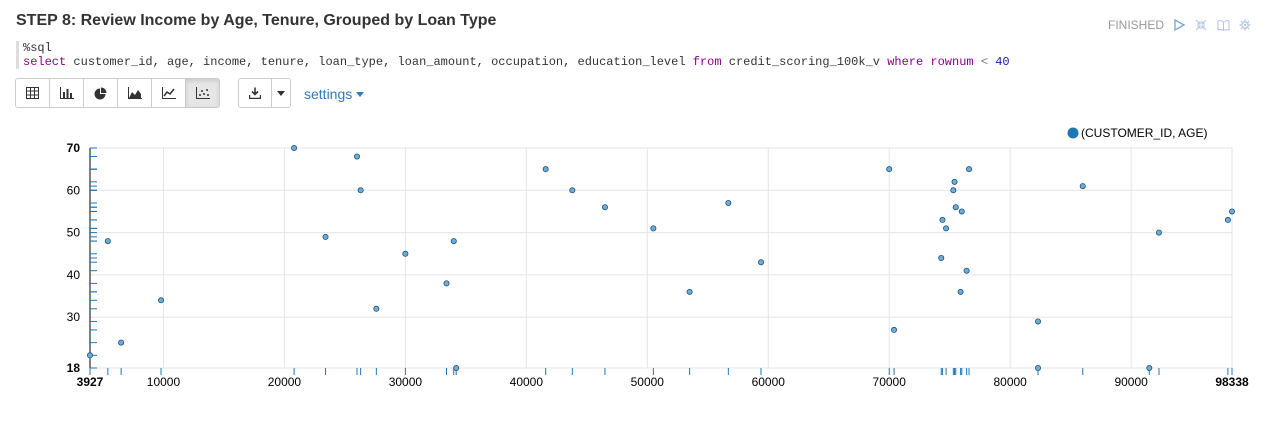  I want to click on x-tick-label: 40000, so click(527, 382).